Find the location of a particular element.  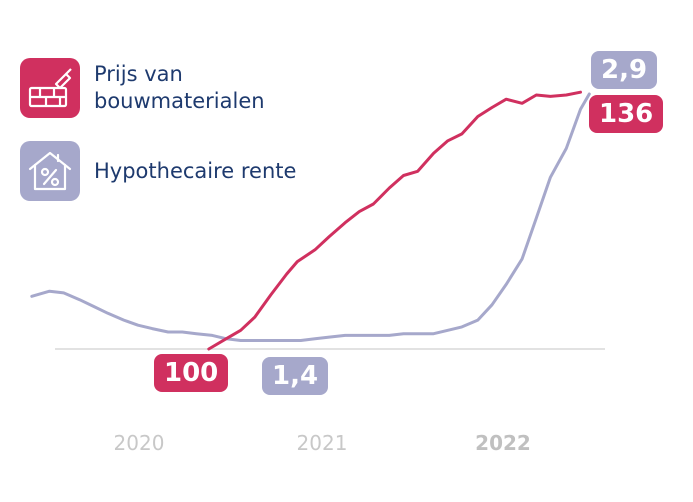

legend-item-bouwmaterialen: Prijs van bouwmaterialen is located at coordinates (142, 88).